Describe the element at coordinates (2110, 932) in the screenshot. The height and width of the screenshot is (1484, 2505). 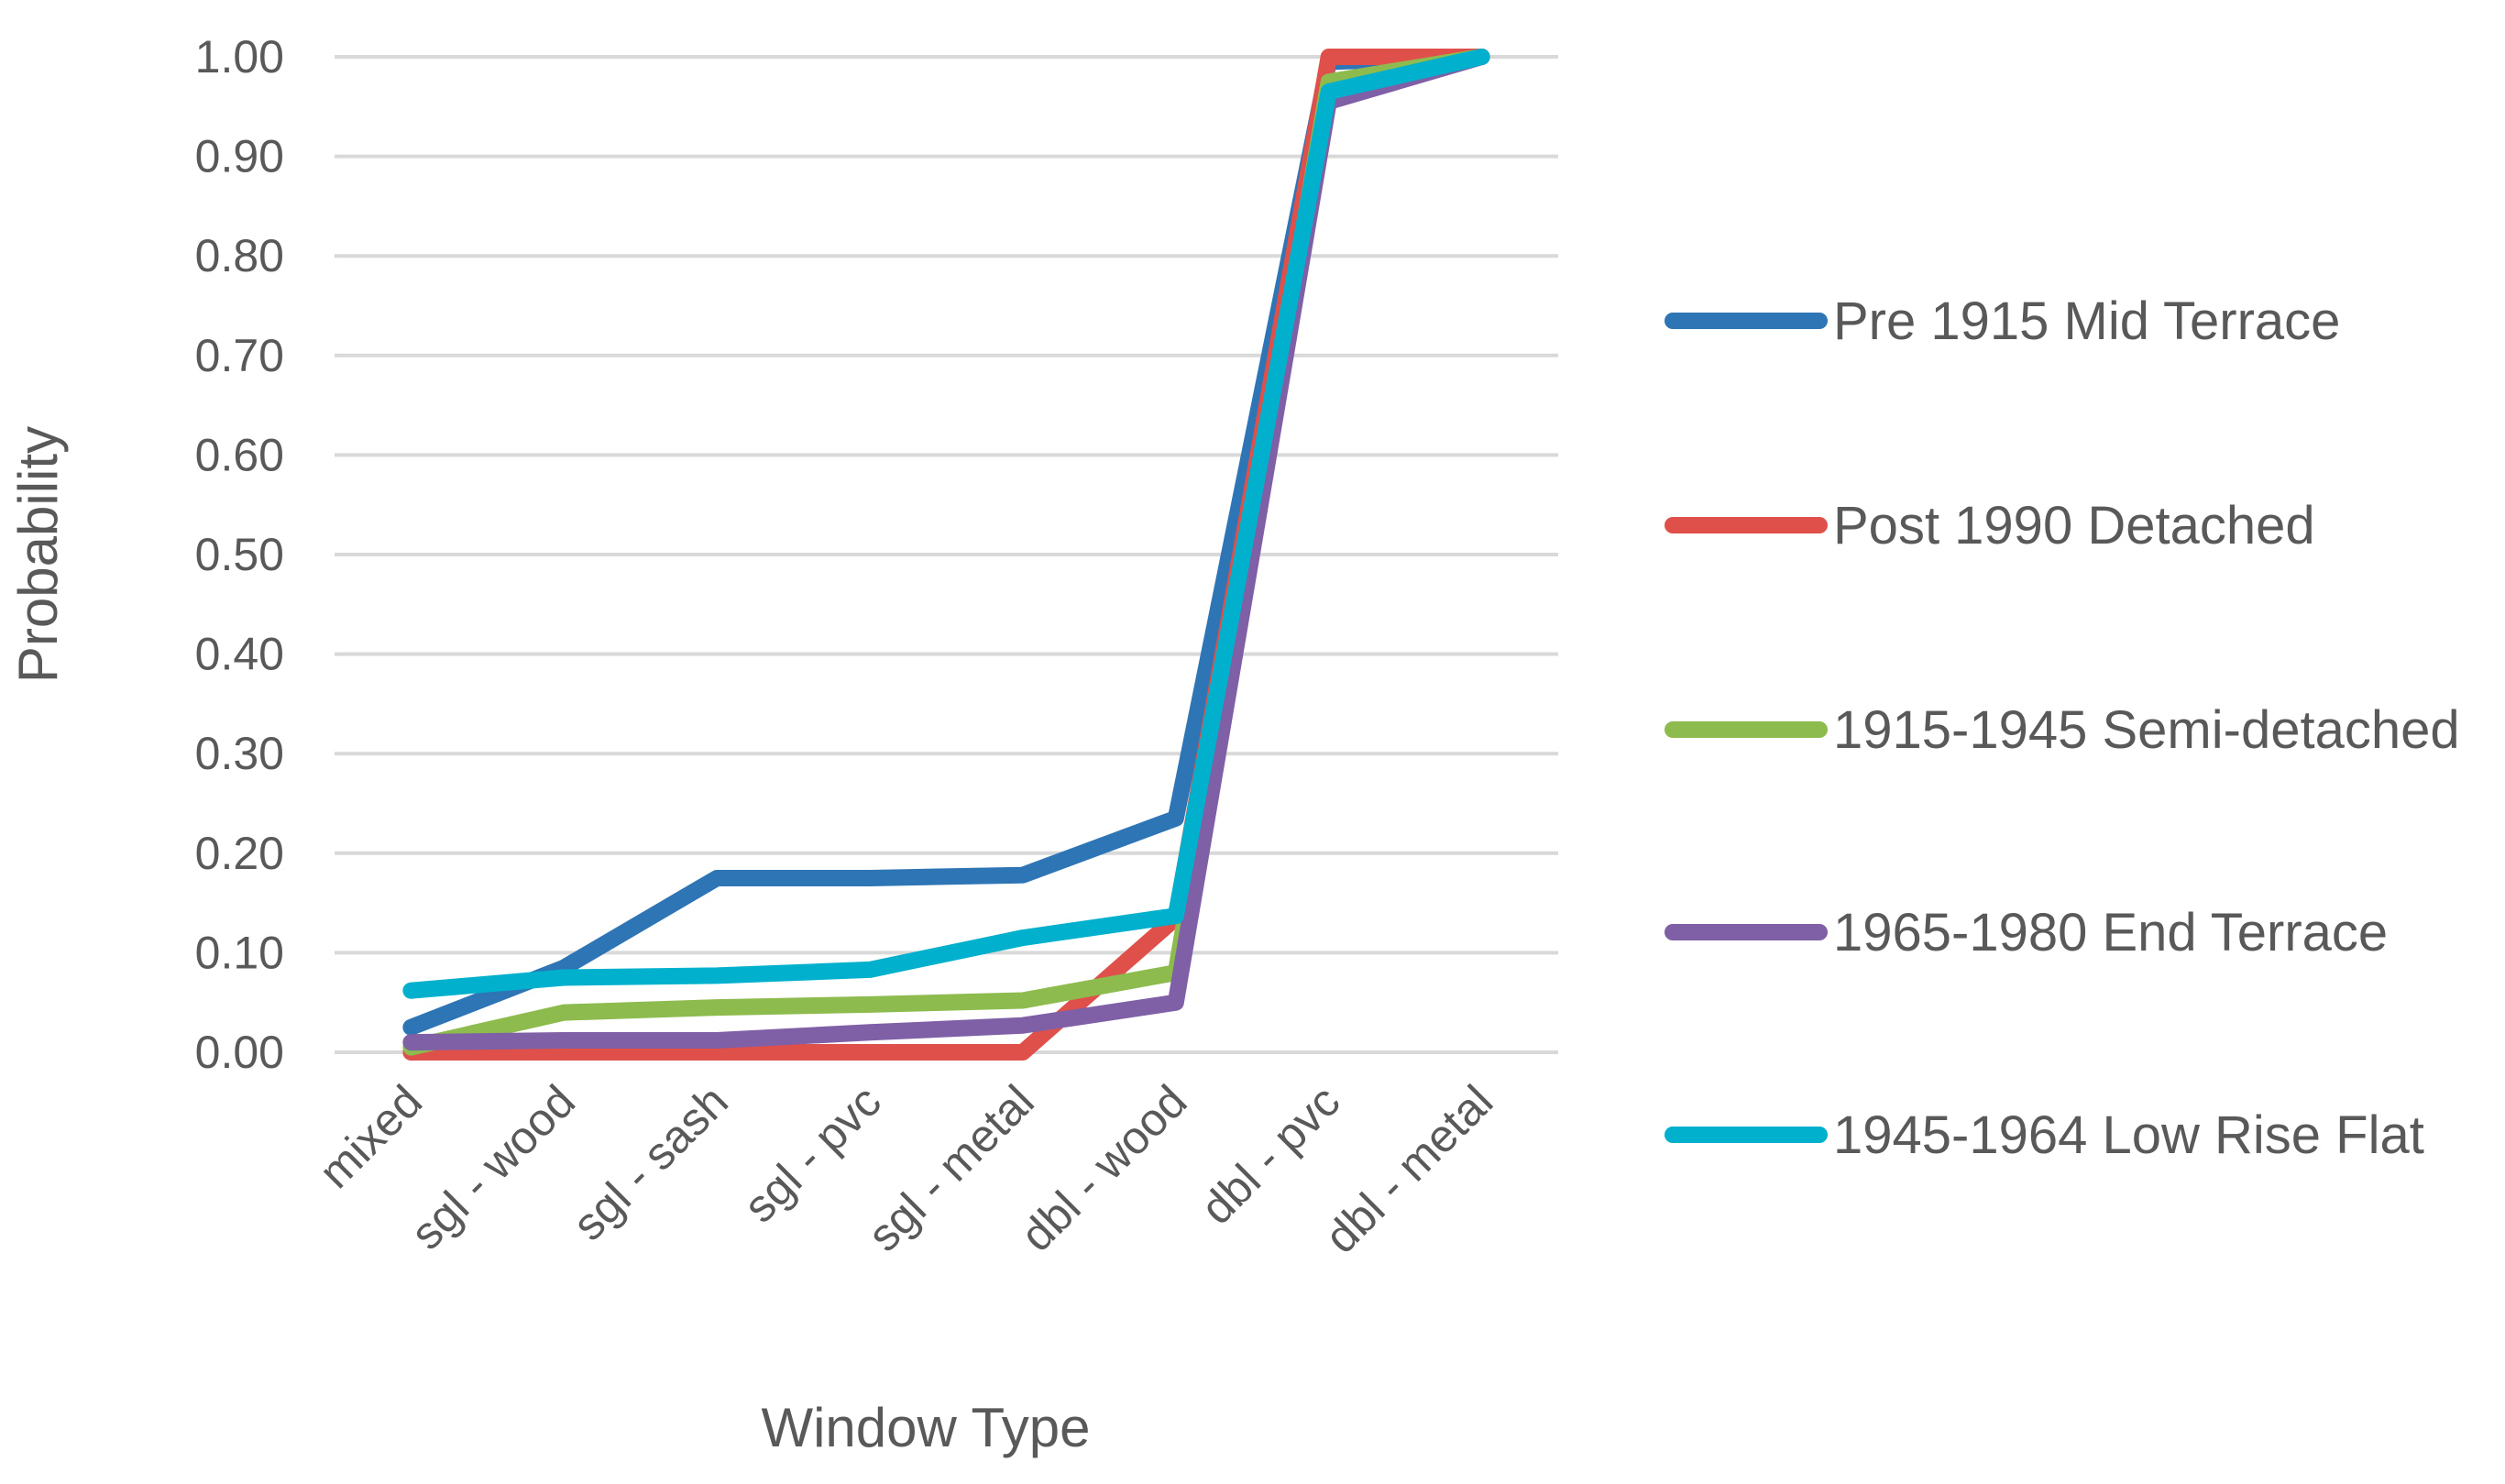
I see `legend-label: 1965-1980 End Terrace` at that location.